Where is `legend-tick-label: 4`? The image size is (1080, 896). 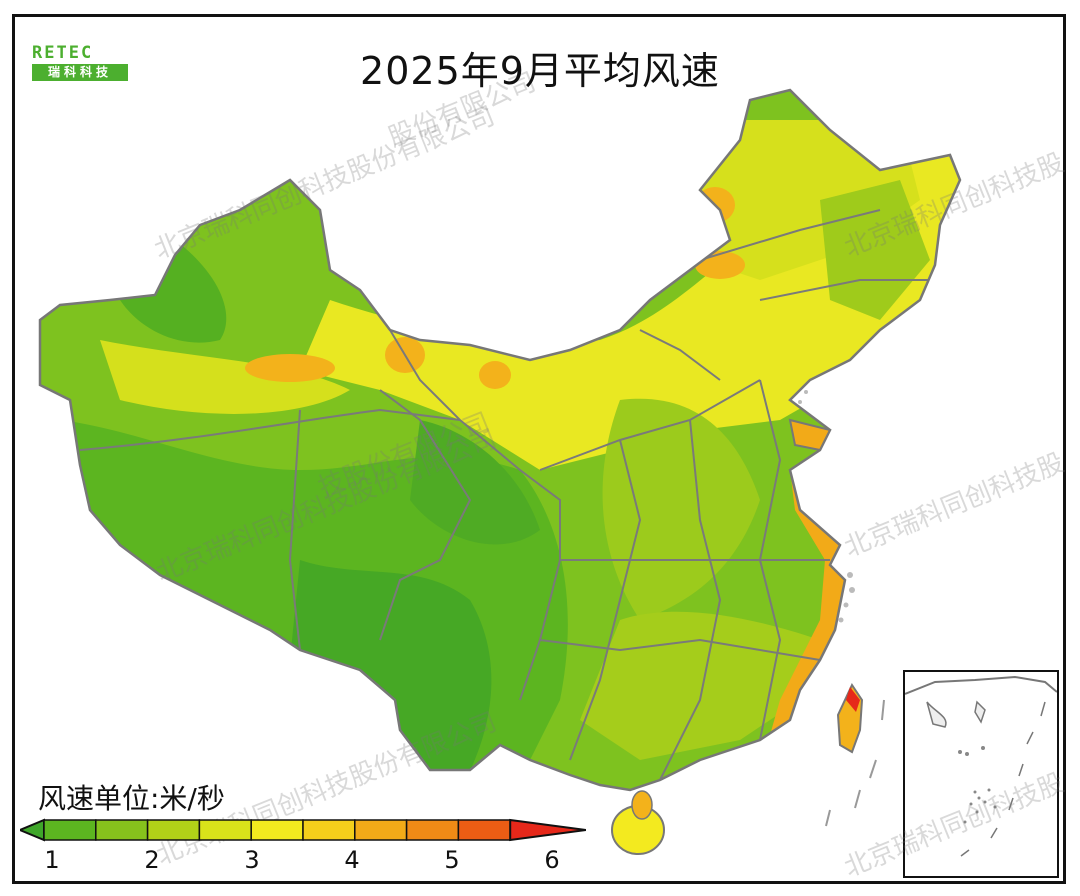 legend-tick-label: 4 is located at coordinates (352, 860).